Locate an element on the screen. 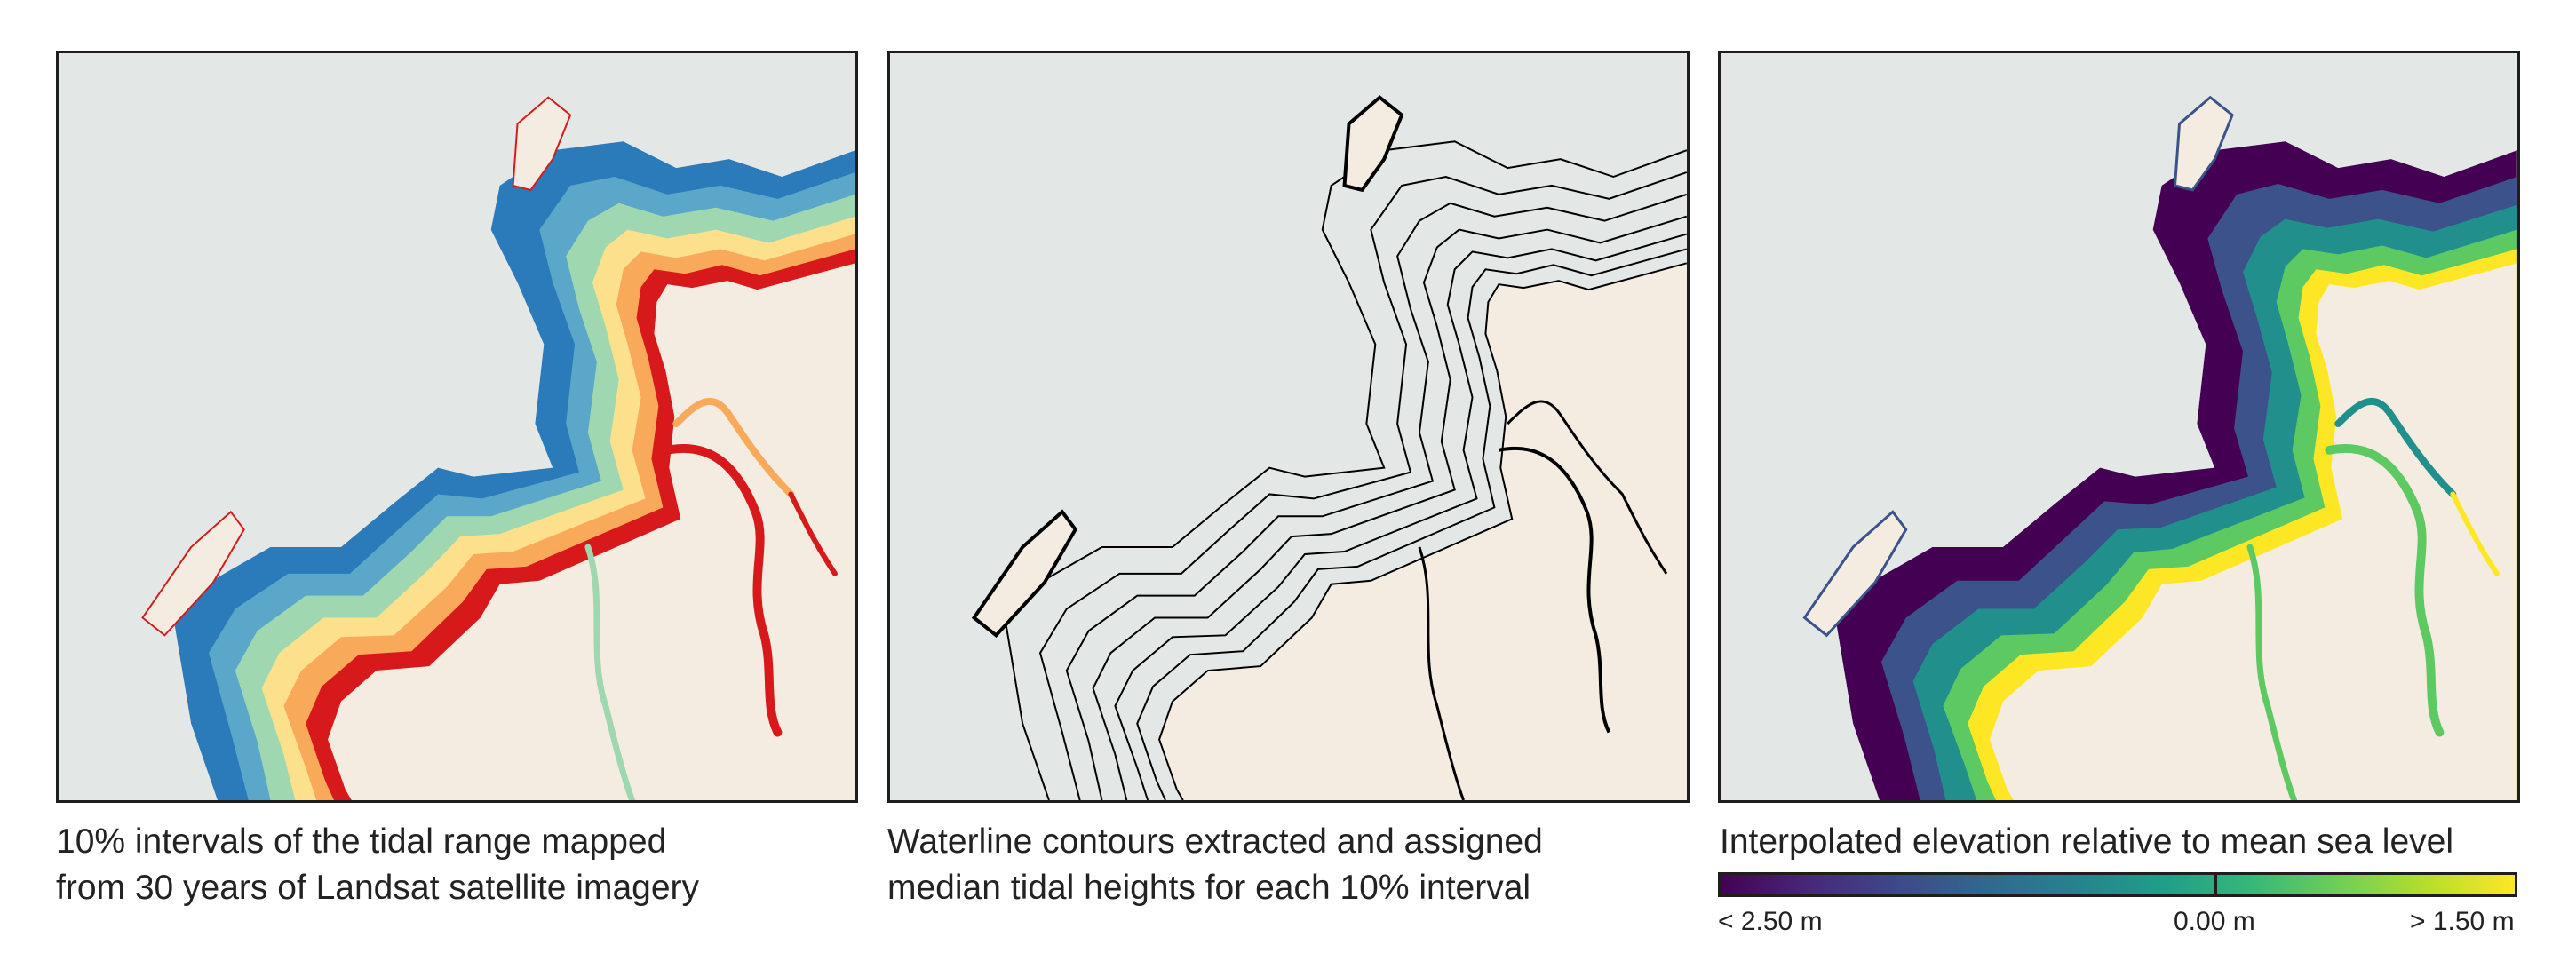 This screenshot has height=977, width=2576. colorbar-label-min: < 2.50 m is located at coordinates (1770, 921).